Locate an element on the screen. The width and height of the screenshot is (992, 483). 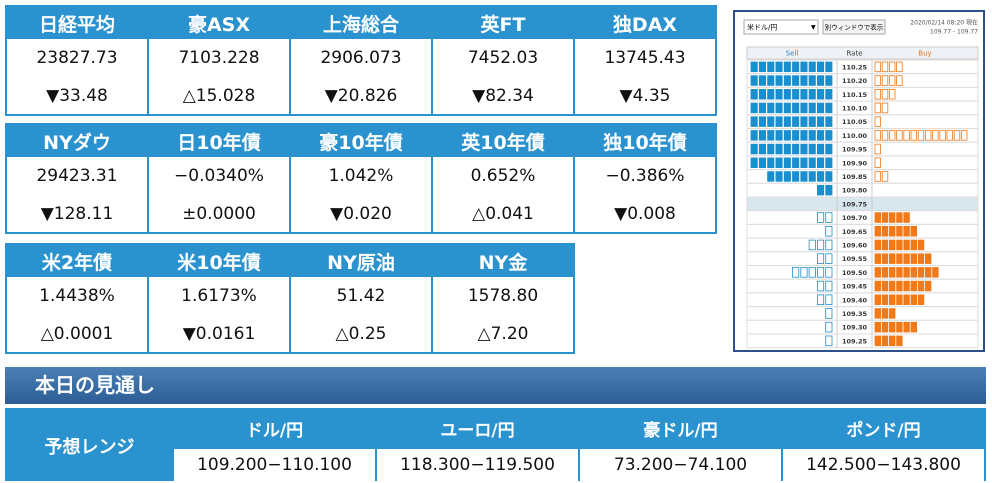
book-row is located at coordinates (862, 341).